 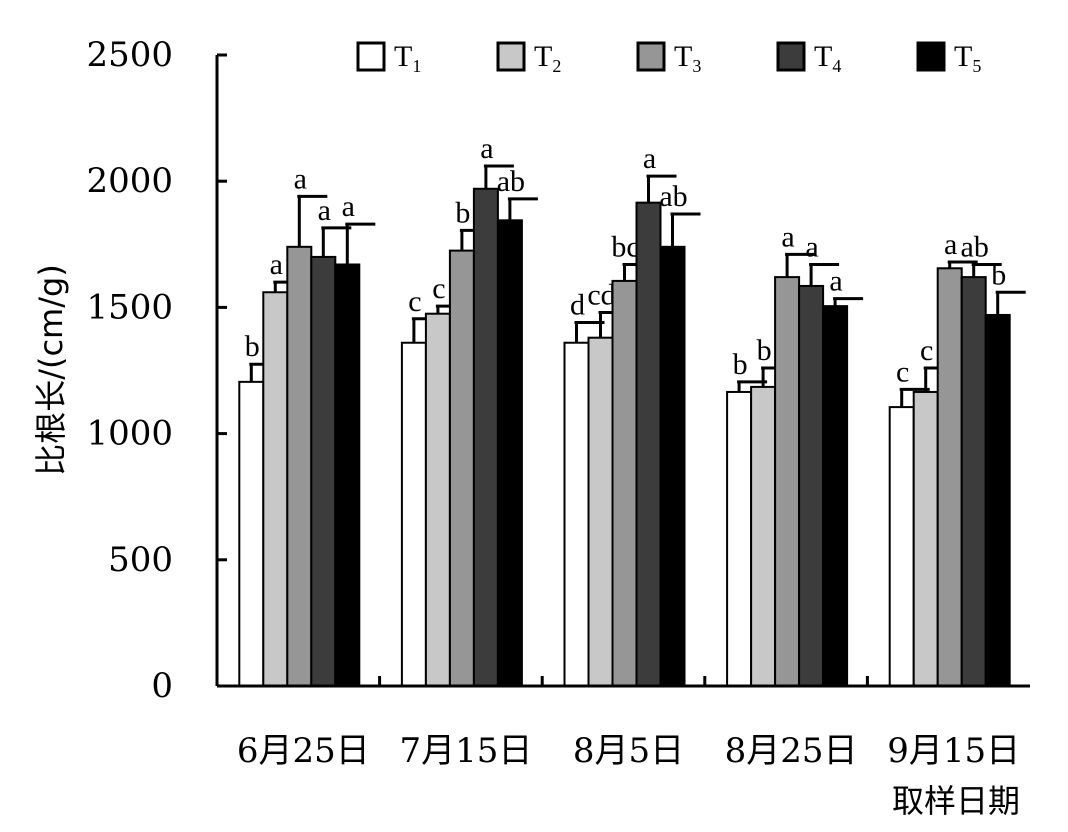 What do you see at coordinates (628, 723) in the screenshot?
I see `x-axis-ticks: 6月25日 7月15日 8月5日 8月25日 9月15日` at bounding box center [628, 723].